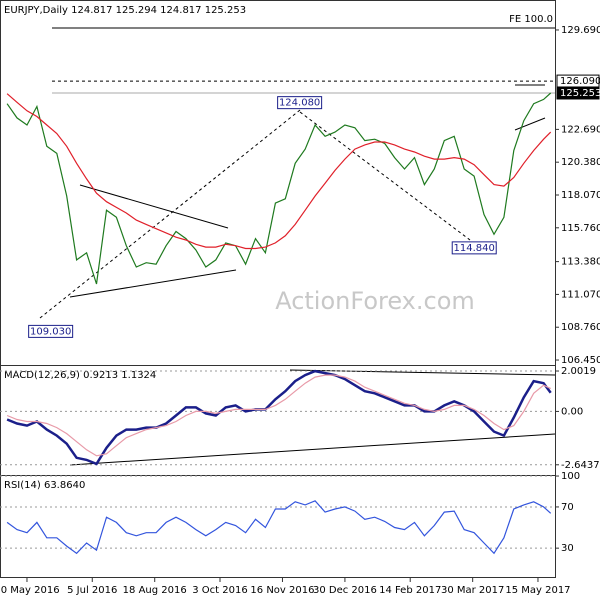  I want to click on level-box, so click(578, 93).